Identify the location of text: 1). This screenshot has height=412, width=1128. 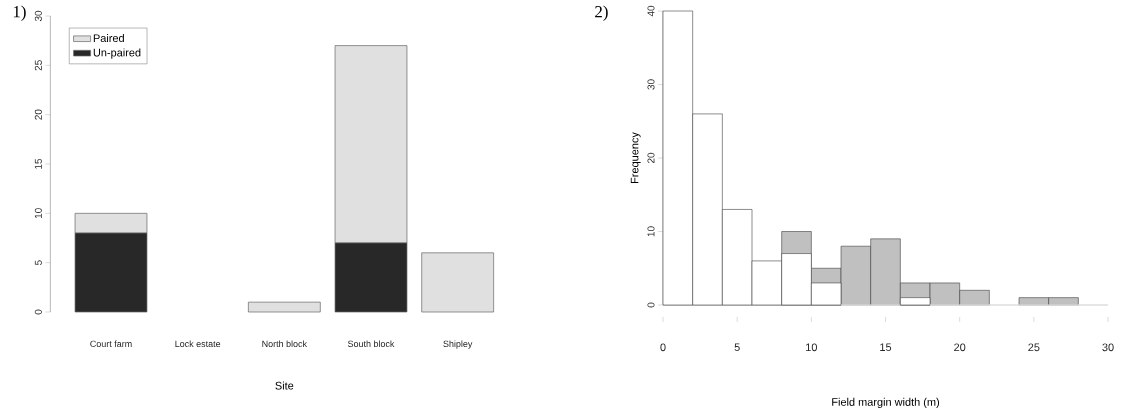
(19, 13).